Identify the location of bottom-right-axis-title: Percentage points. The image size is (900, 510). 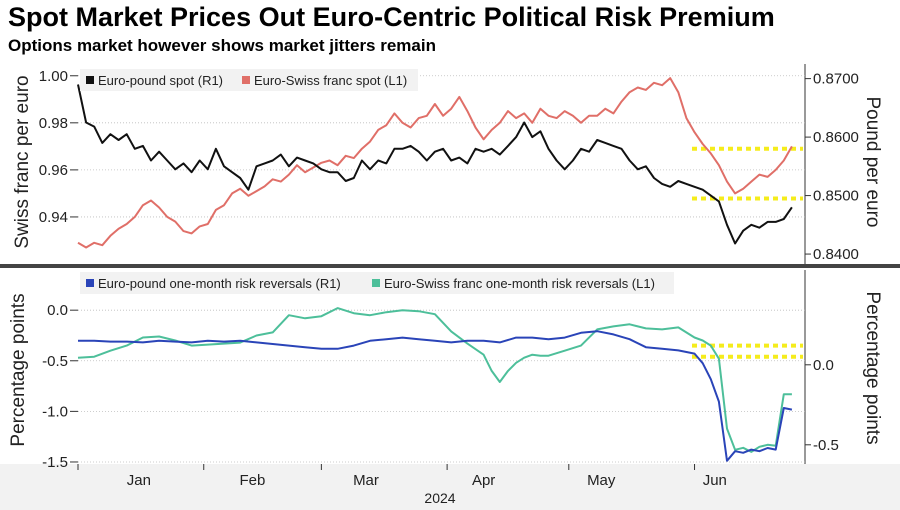
(872, 367).